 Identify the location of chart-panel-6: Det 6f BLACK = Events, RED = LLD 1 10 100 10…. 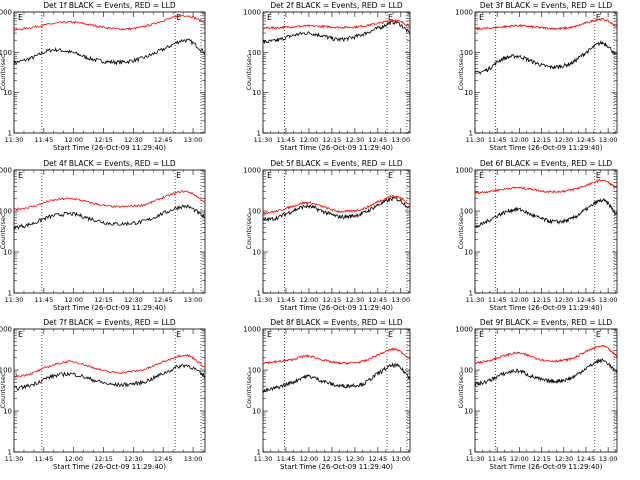
(536, 235).